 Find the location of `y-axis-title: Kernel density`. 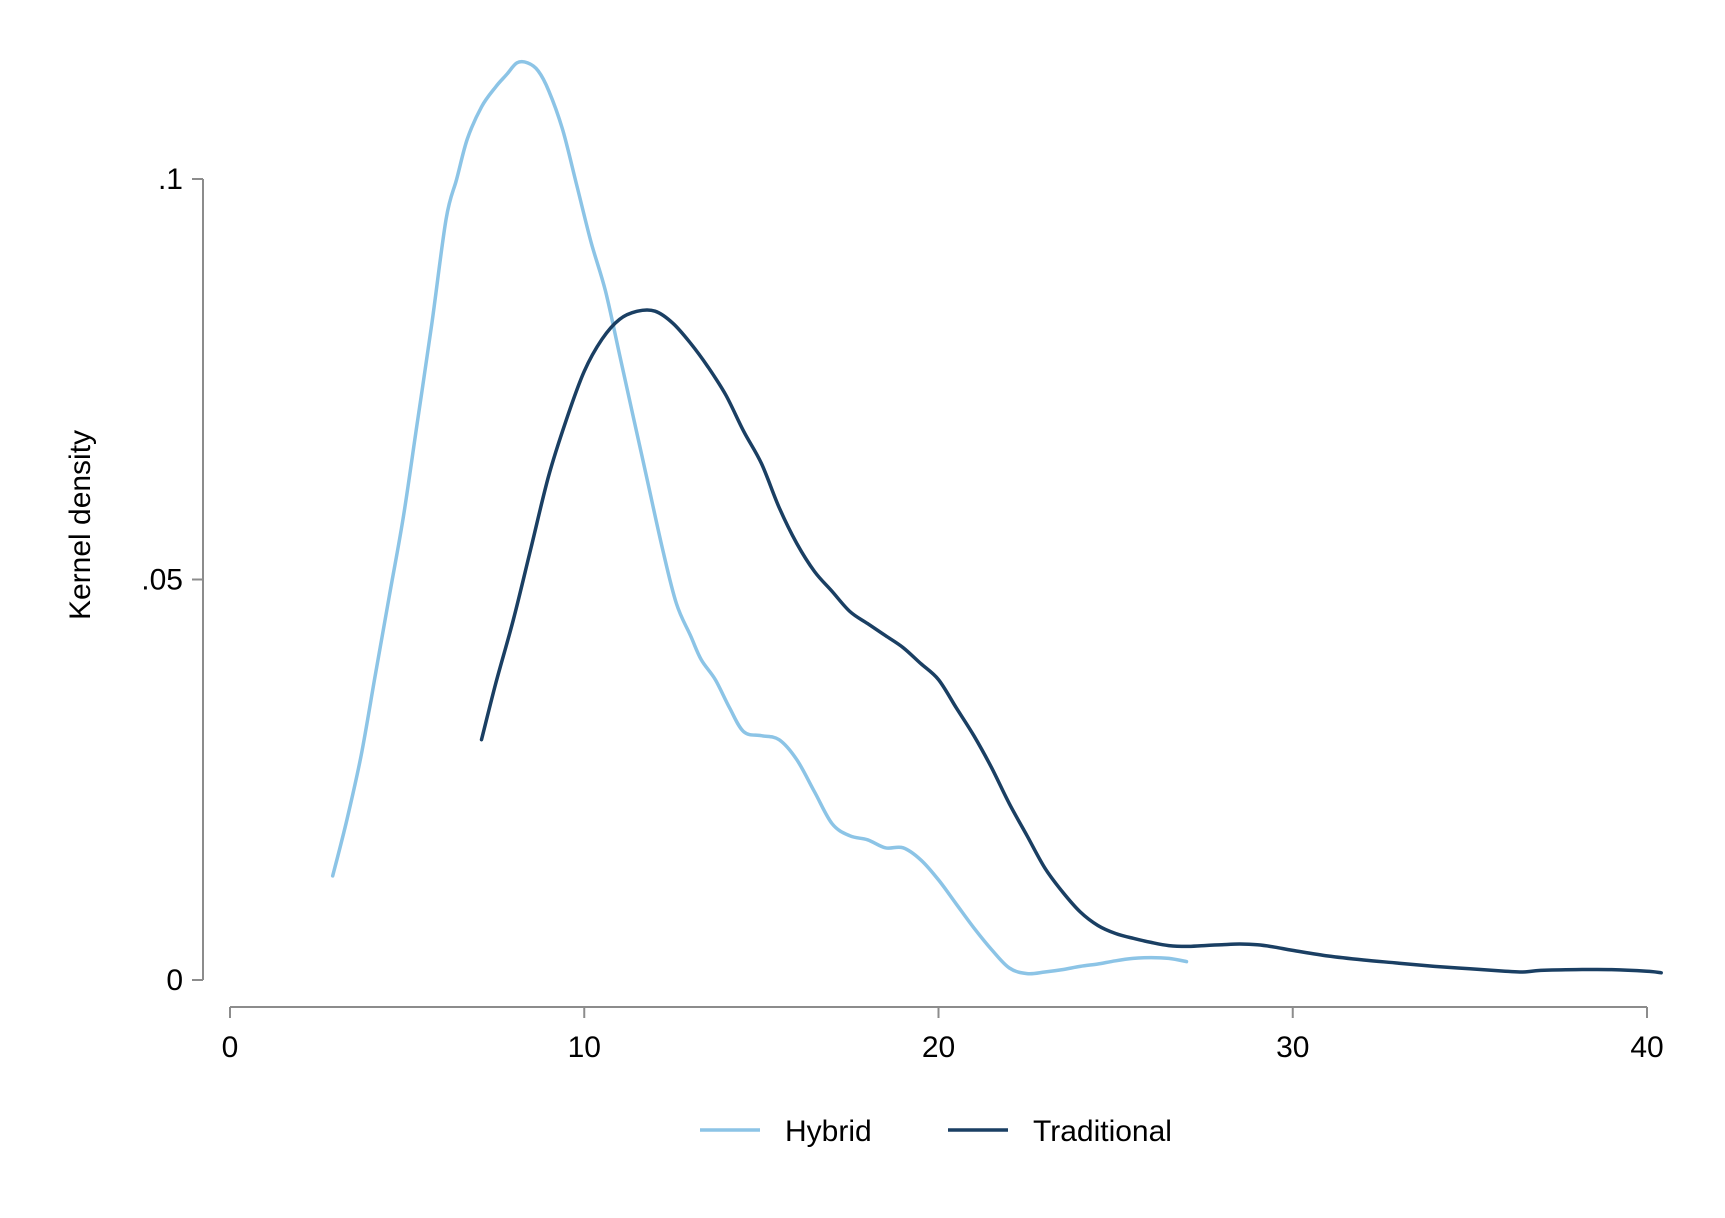

y-axis-title: Kernel density is located at coordinates (80, 525).